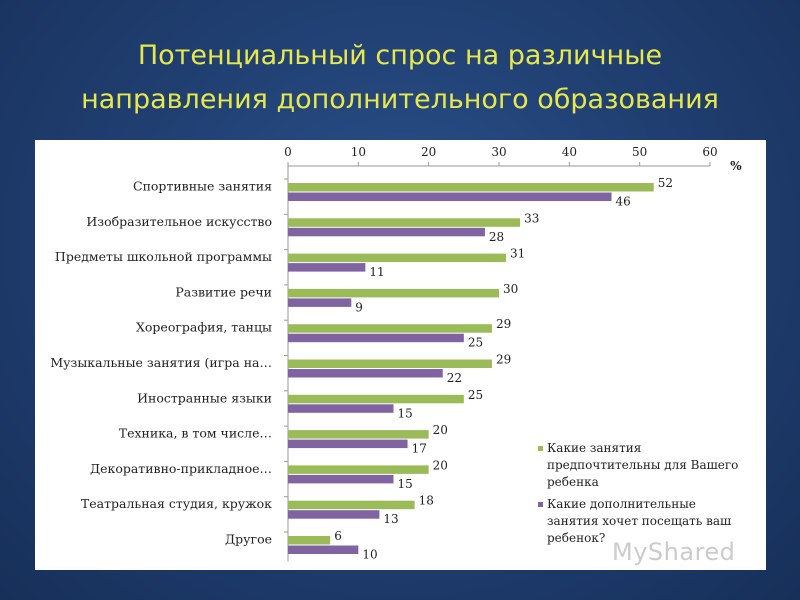 The image size is (800, 600). What do you see at coordinates (400, 55) in the screenshot?
I see `slide-title-line-1: Потенциальный спрос на различные` at bounding box center [400, 55].